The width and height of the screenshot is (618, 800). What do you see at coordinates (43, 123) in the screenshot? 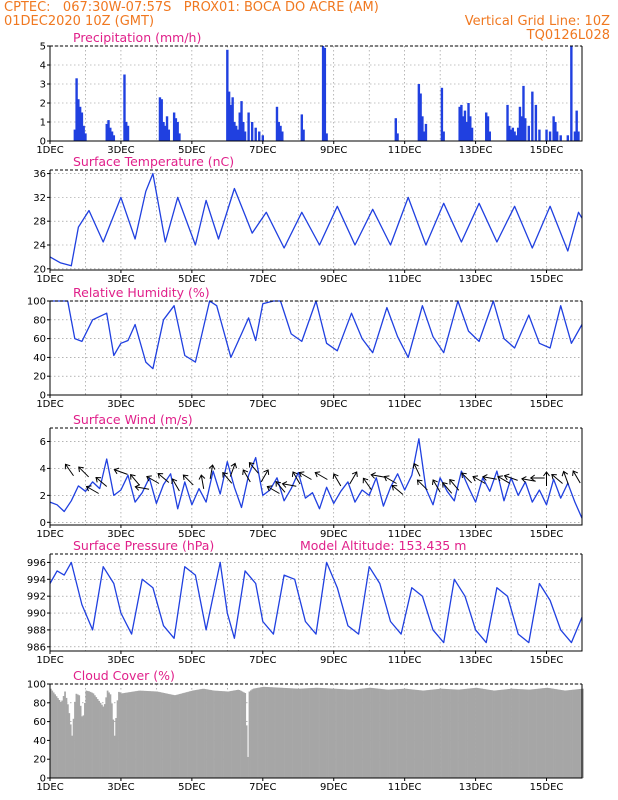
I see `y-tick-label: 1` at bounding box center [43, 123].